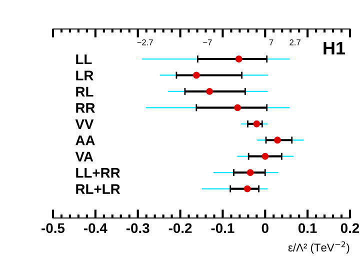 The height and width of the screenshot is (260, 364). Describe the element at coordinates (53, 228) in the screenshot. I see `x-tick-label: -0.5` at that location.